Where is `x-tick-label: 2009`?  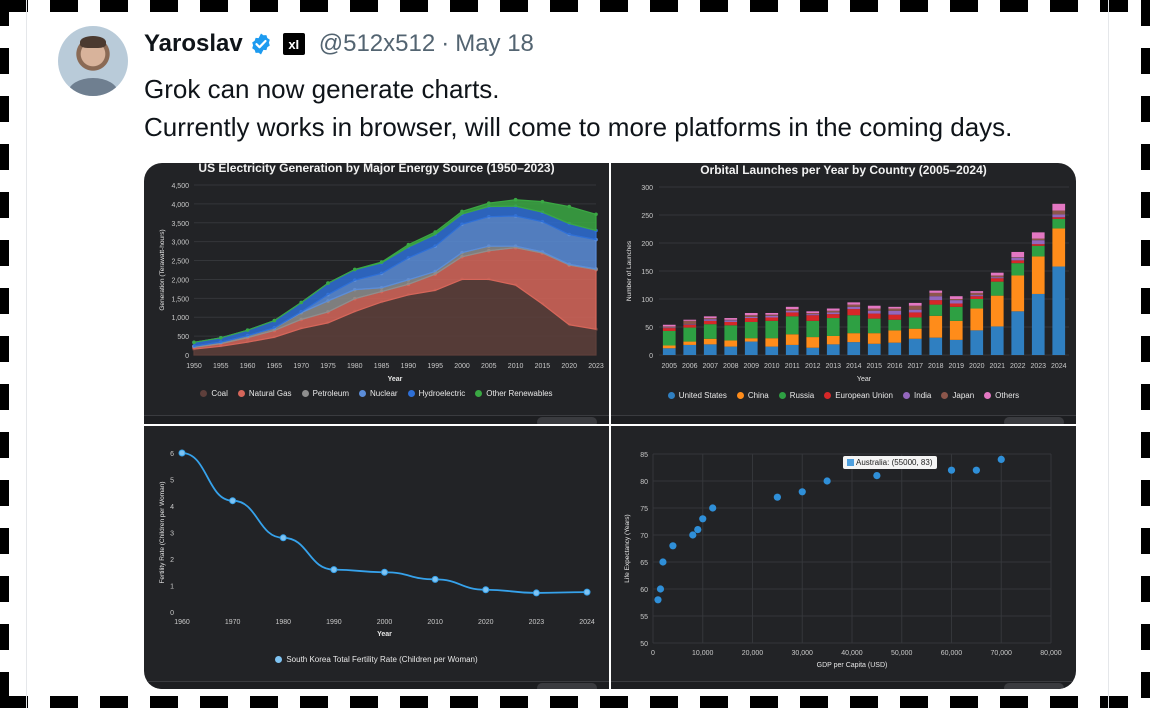
x-tick-label: 2009 is located at coordinates (751, 366).